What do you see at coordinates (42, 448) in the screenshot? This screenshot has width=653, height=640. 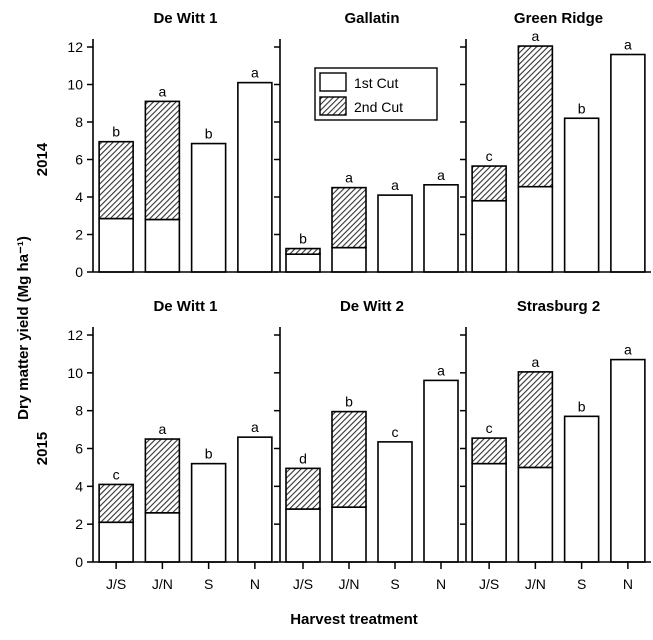 I see `year-label-2015: 2015` at bounding box center [42, 448].